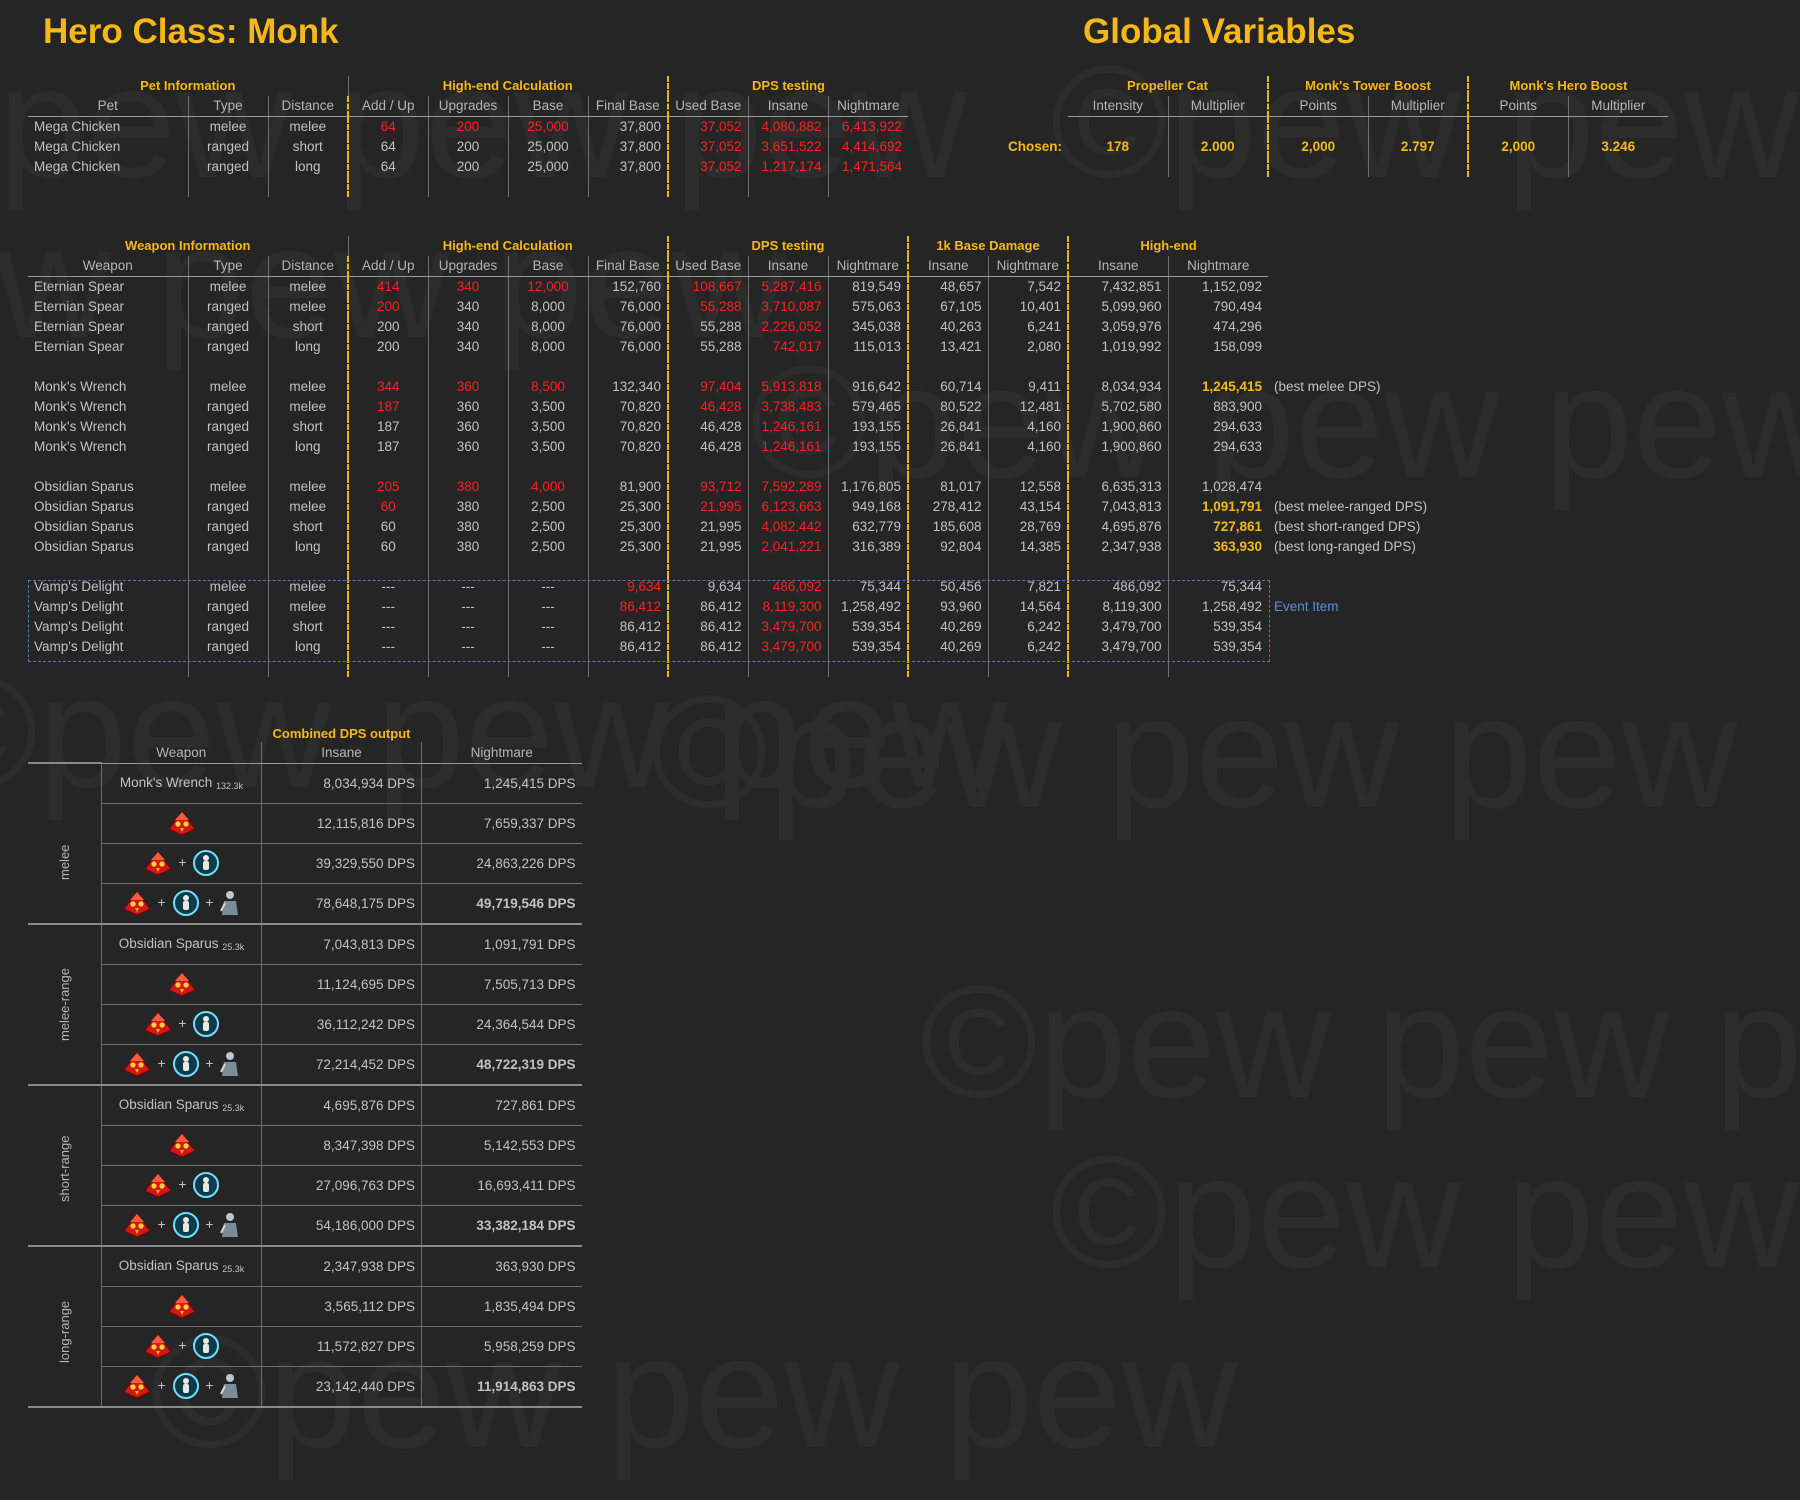 Image resolution: width=1800 pixels, height=1500 pixels. I want to click on weapon-cell: 60, so click(388, 507).